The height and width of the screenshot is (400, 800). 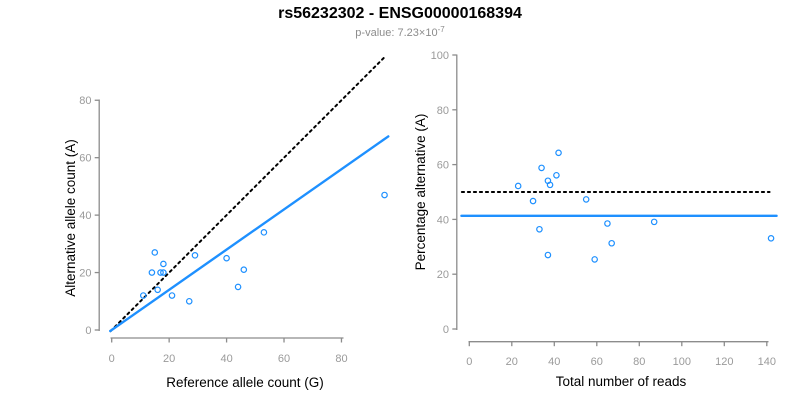 What do you see at coordinates (440, 56) in the screenshot?
I see `right-y-tick-label: 100` at bounding box center [440, 56].